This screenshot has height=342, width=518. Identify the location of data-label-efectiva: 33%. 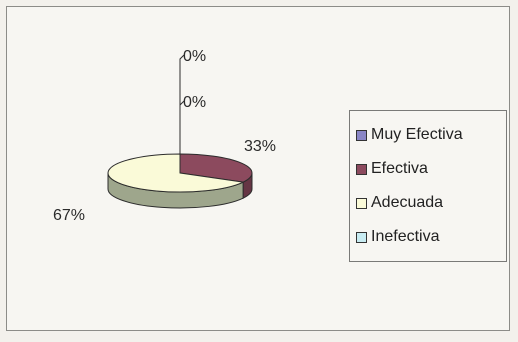
(260, 146).